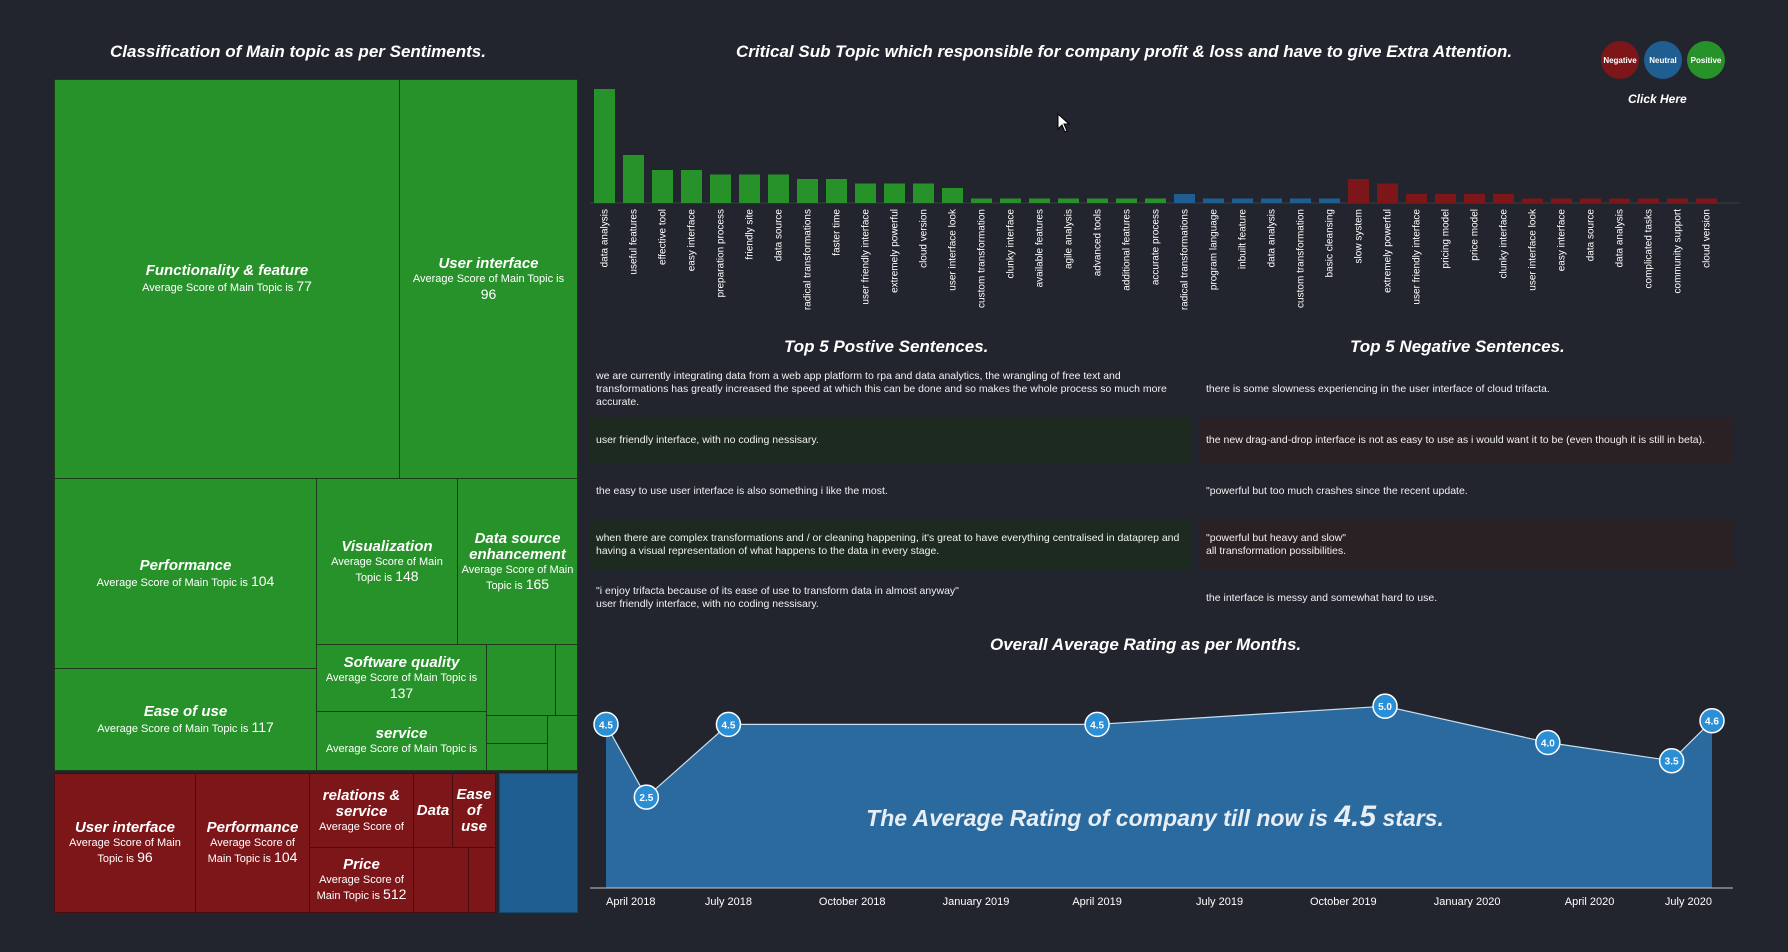 Image resolution: width=1788 pixels, height=952 pixels. What do you see at coordinates (401, 741) in the screenshot?
I see `treemap-tile-service: service Average Score of Main Topic is` at bounding box center [401, 741].